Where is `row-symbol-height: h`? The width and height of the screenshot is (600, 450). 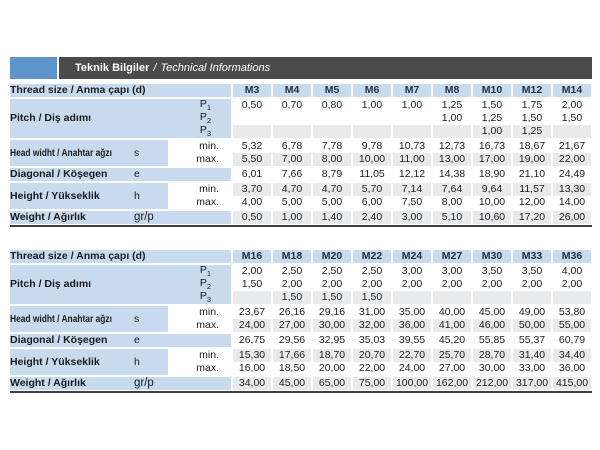
row-symbol-height: h is located at coordinates (151, 361).